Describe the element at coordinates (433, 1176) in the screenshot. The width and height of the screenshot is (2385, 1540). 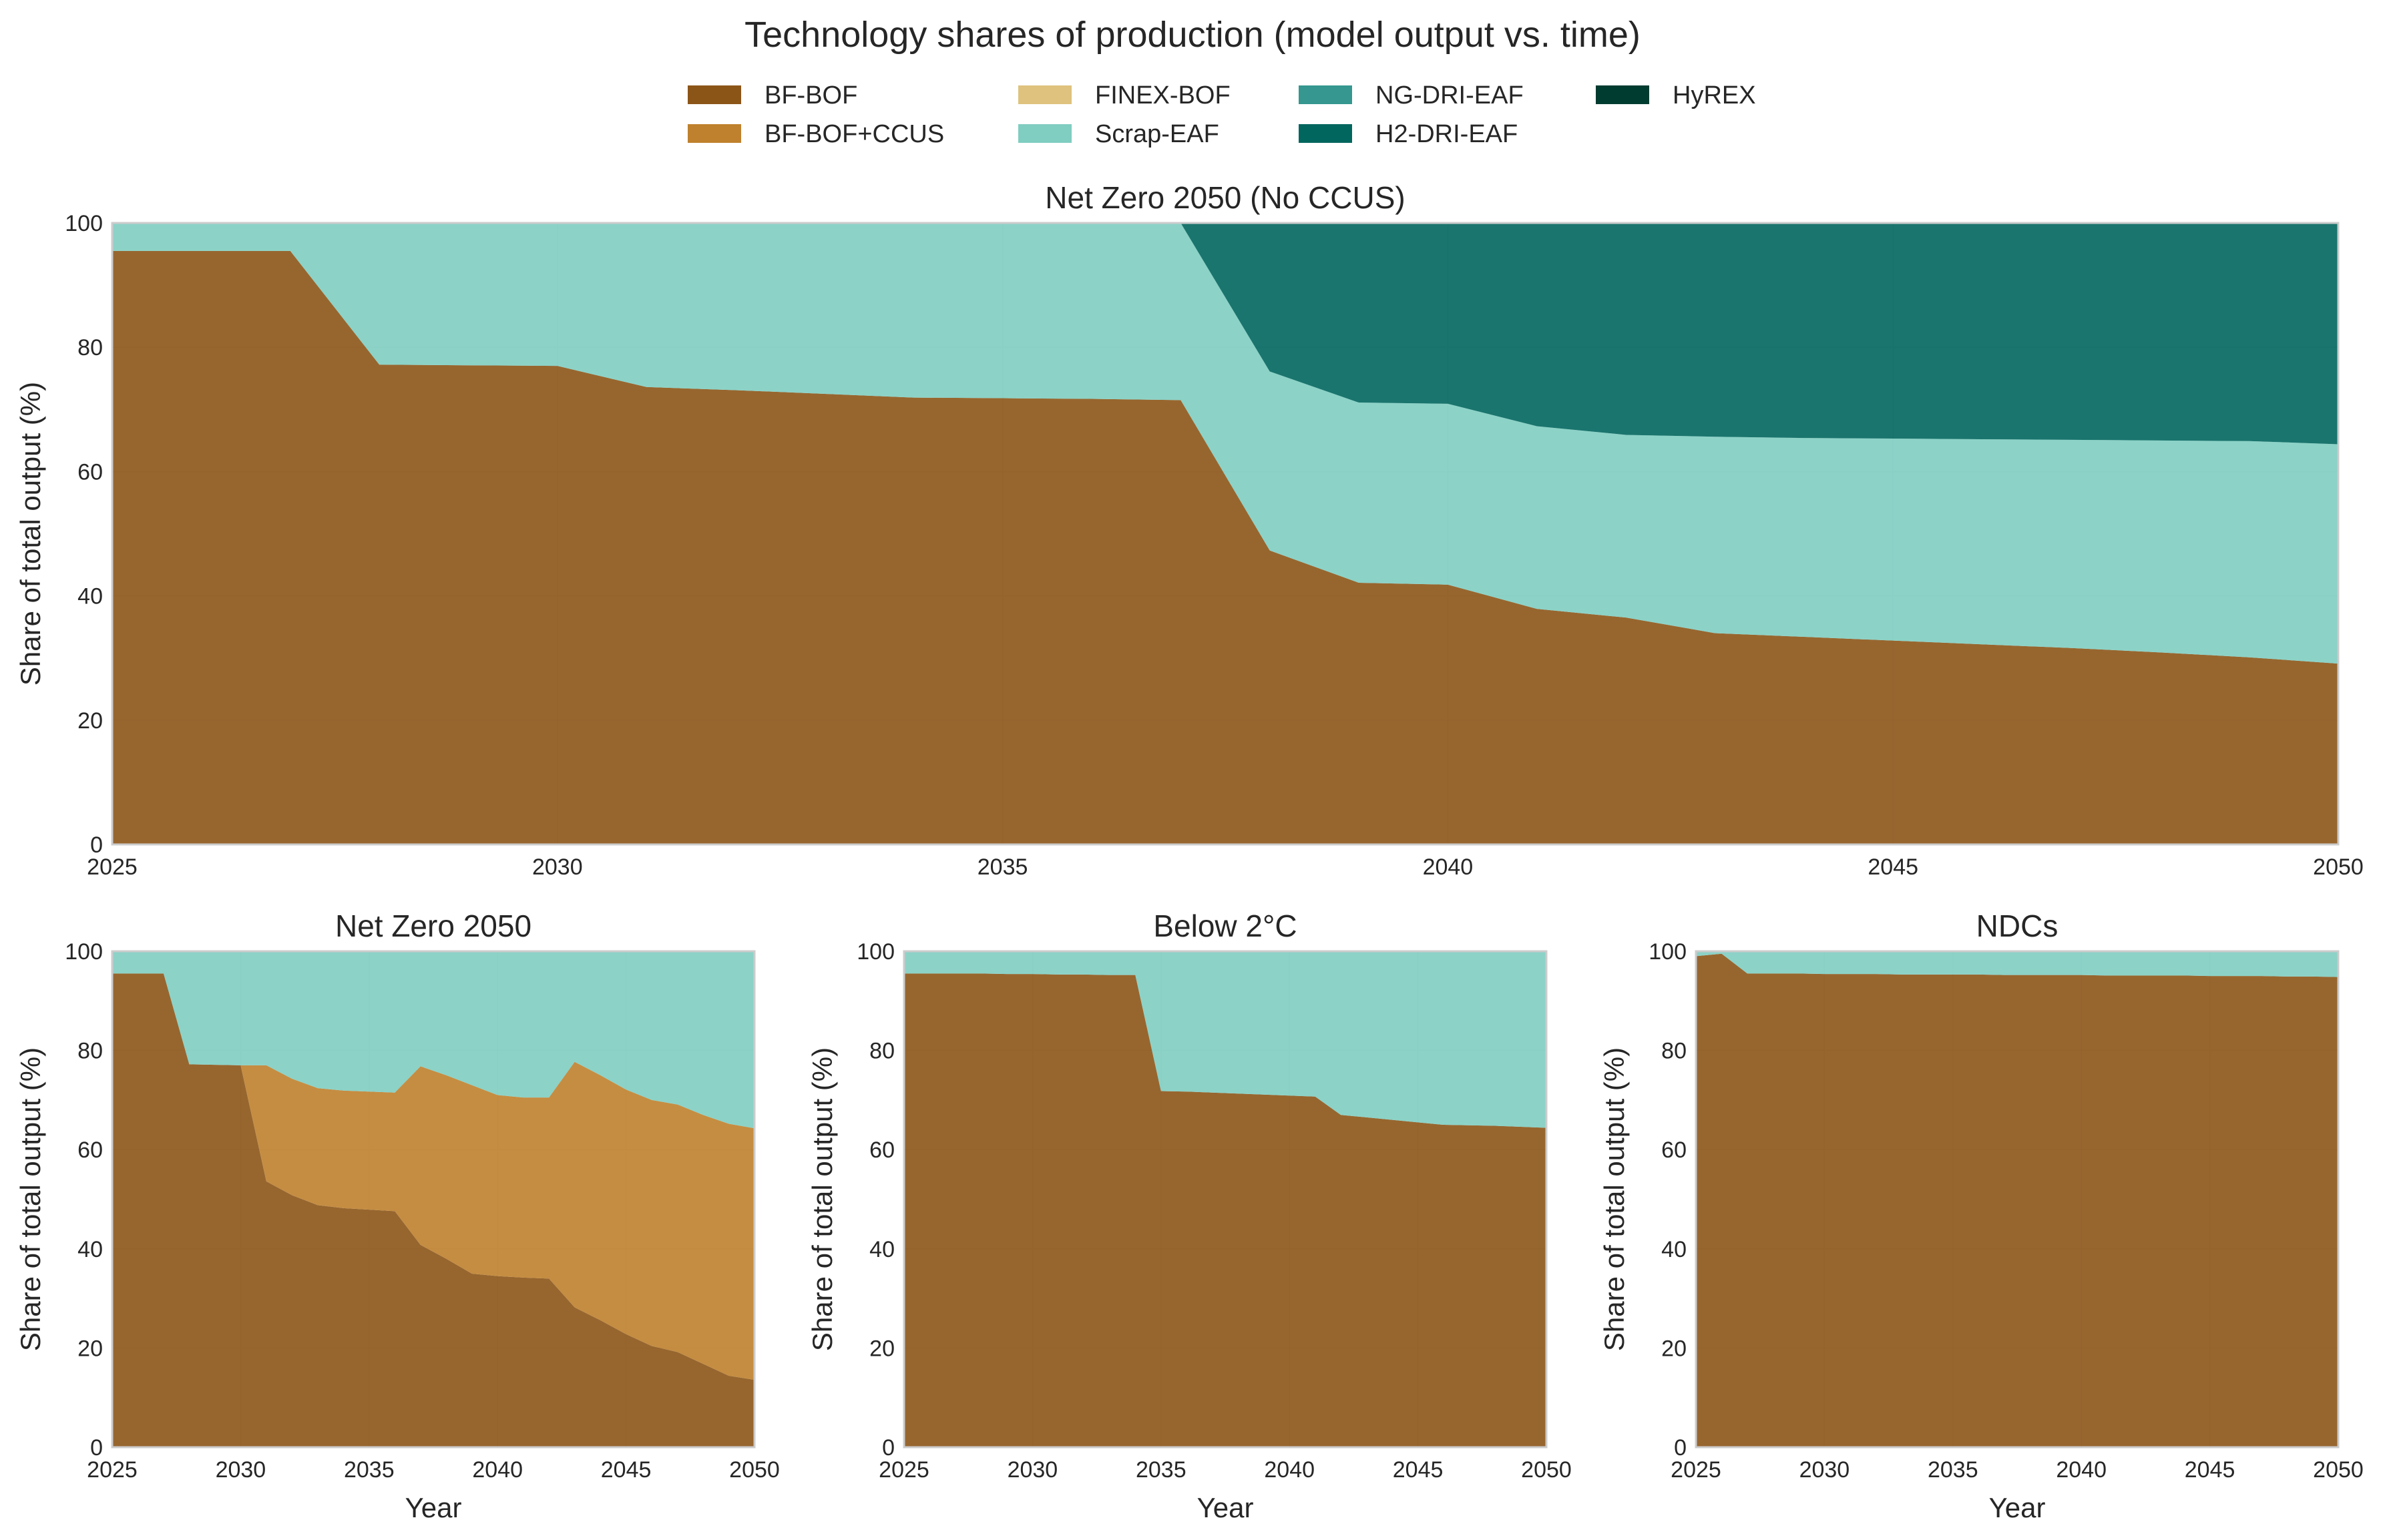
I see `area-bf-bof-ccus` at that location.